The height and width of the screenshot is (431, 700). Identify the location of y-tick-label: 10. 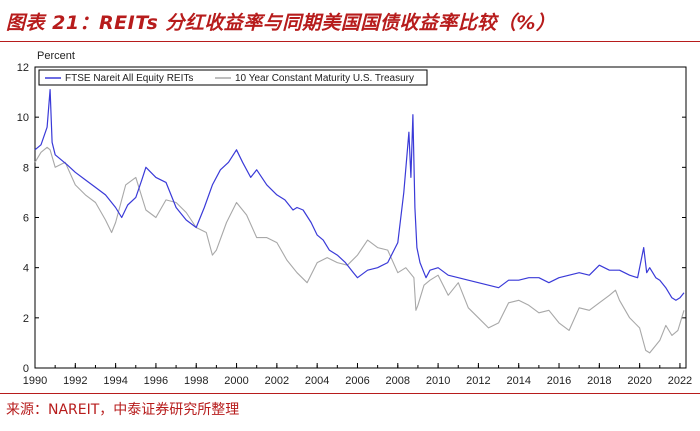
(23, 118).